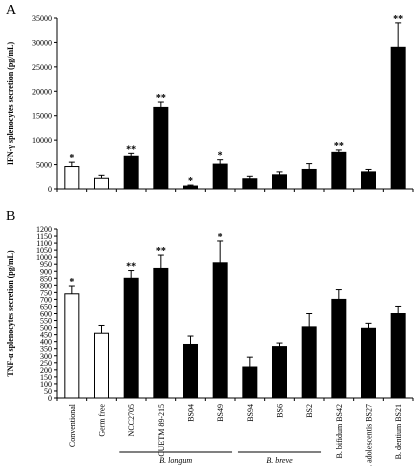 The height and width of the screenshot is (466, 416). What do you see at coordinates (44, 229) in the screenshot?
I see `y-tick-label: 1200` at bounding box center [44, 229].